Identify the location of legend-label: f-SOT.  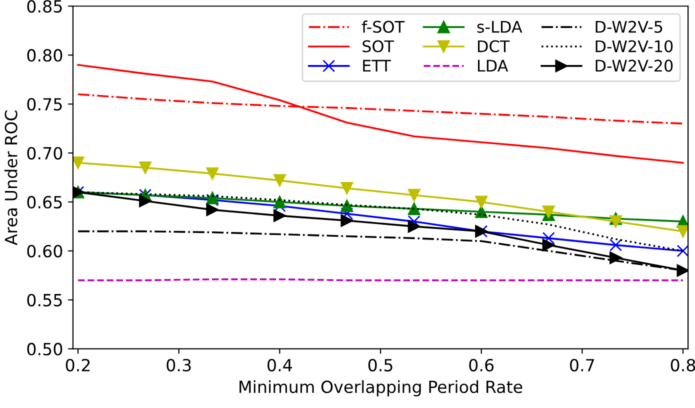
(383, 26).